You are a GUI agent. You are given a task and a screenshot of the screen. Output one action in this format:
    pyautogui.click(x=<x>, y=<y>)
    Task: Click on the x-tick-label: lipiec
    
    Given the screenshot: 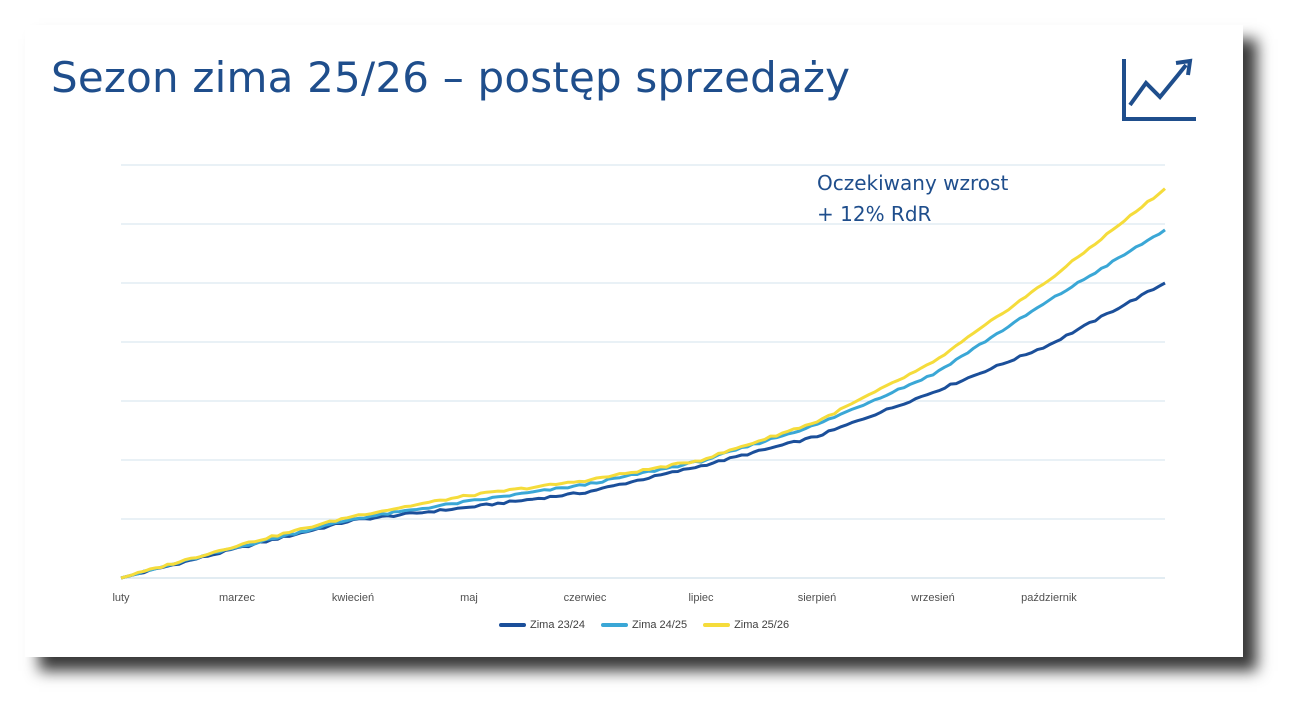 What is the action you would take?
    pyautogui.click(x=701, y=598)
    